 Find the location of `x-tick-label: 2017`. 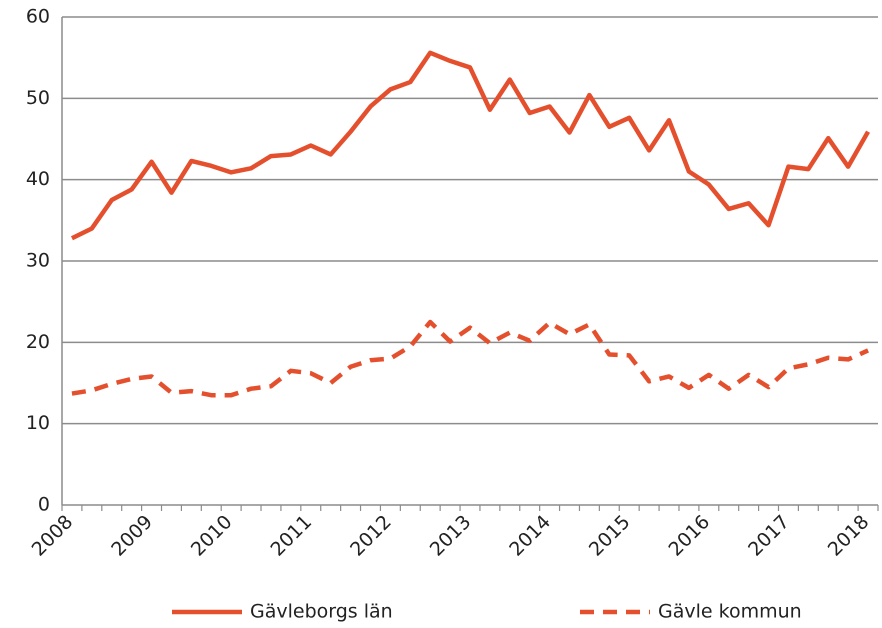

x-tick-label: 2017 is located at coordinates (769, 536).